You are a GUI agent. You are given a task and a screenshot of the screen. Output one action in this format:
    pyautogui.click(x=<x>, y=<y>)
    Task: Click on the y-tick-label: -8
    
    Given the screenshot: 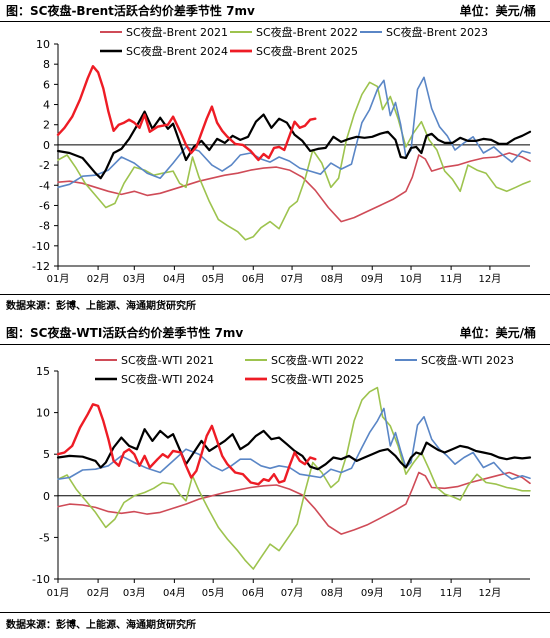 What is the action you would take?
    pyautogui.click(x=44, y=226)
    